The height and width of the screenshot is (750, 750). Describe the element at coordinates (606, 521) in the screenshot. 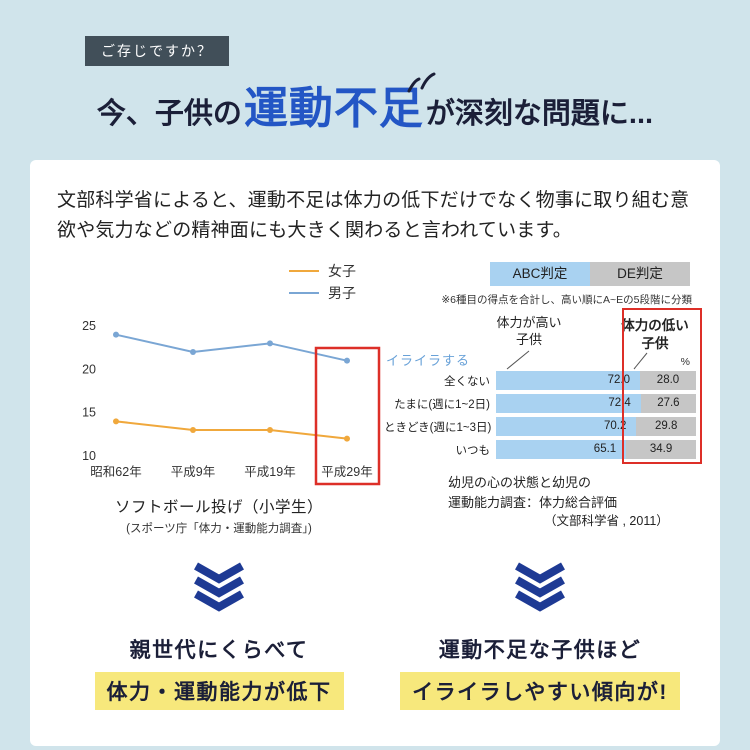

I see `caption-line-3: （文部科学省 , 2011）` at that location.